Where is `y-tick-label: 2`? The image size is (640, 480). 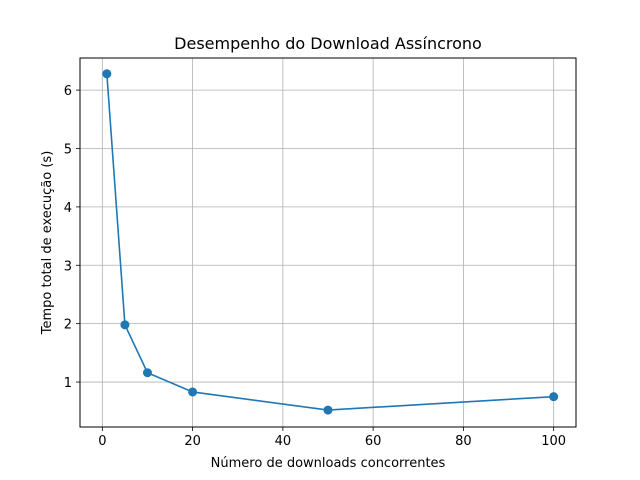 y-tick-label: 2 is located at coordinates (68, 325).